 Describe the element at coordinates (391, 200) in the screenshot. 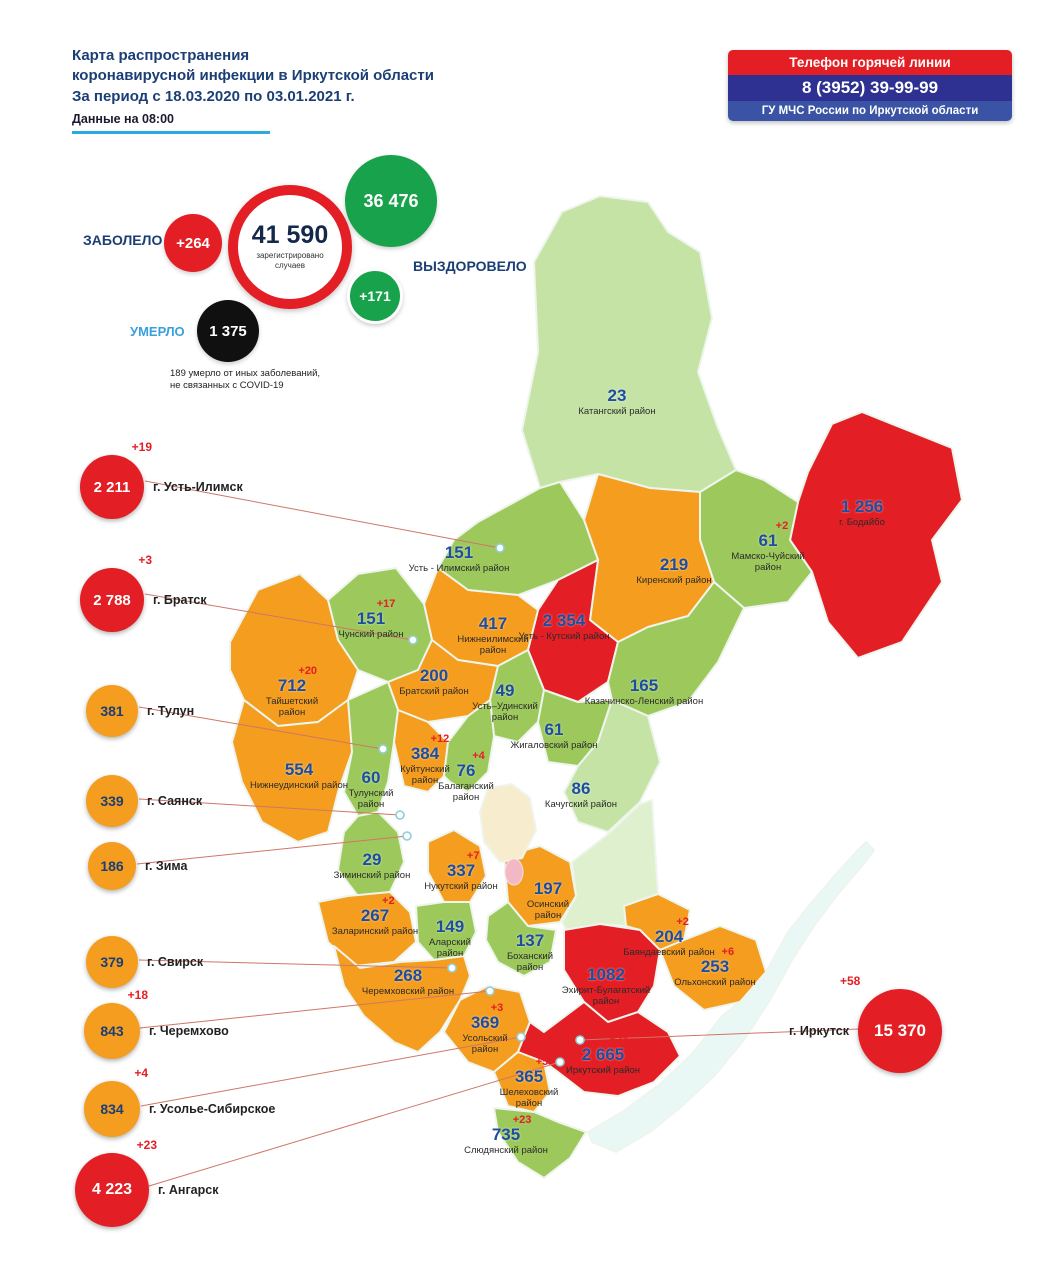

I see `recovered-value: 36 476` at that location.